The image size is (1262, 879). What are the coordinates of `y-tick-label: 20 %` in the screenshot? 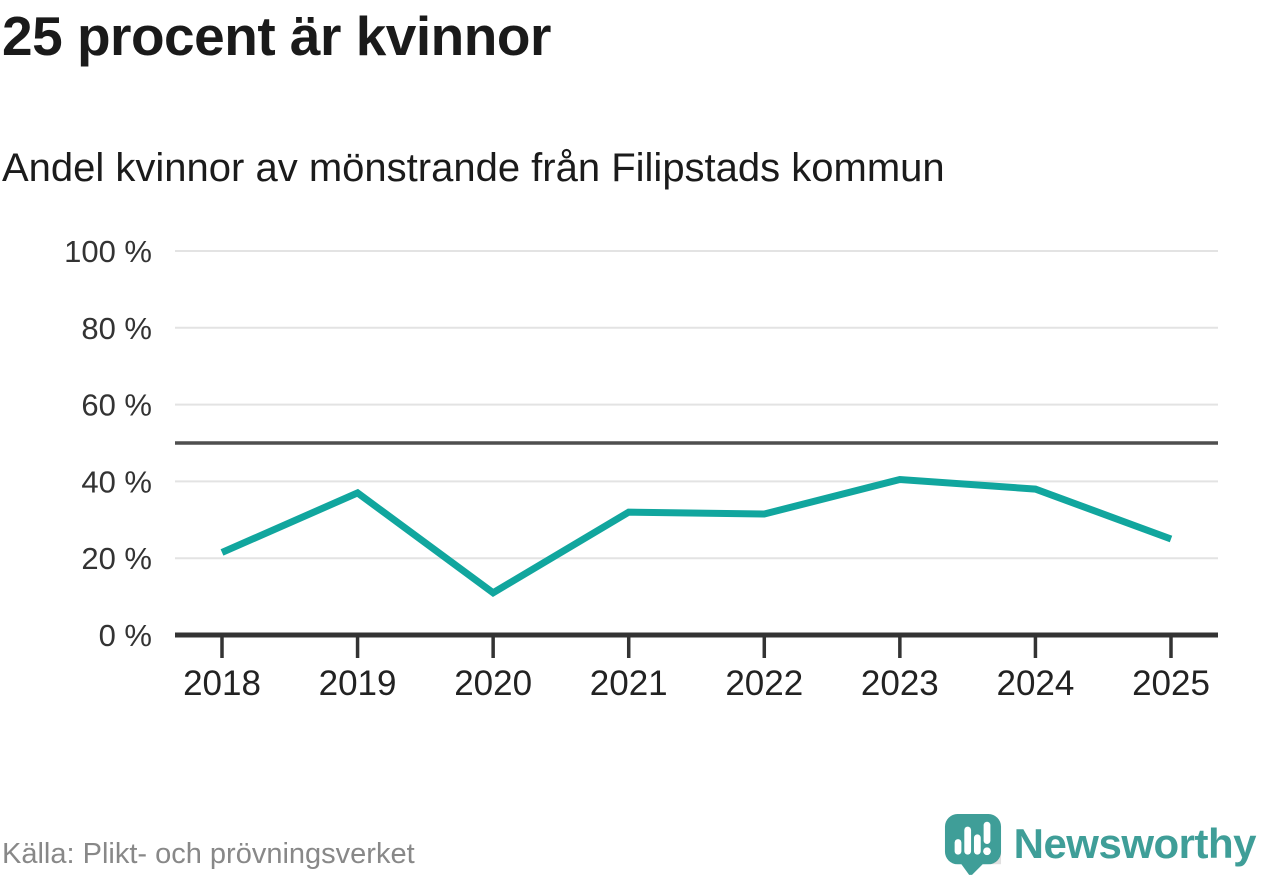 It's located at (116, 558).